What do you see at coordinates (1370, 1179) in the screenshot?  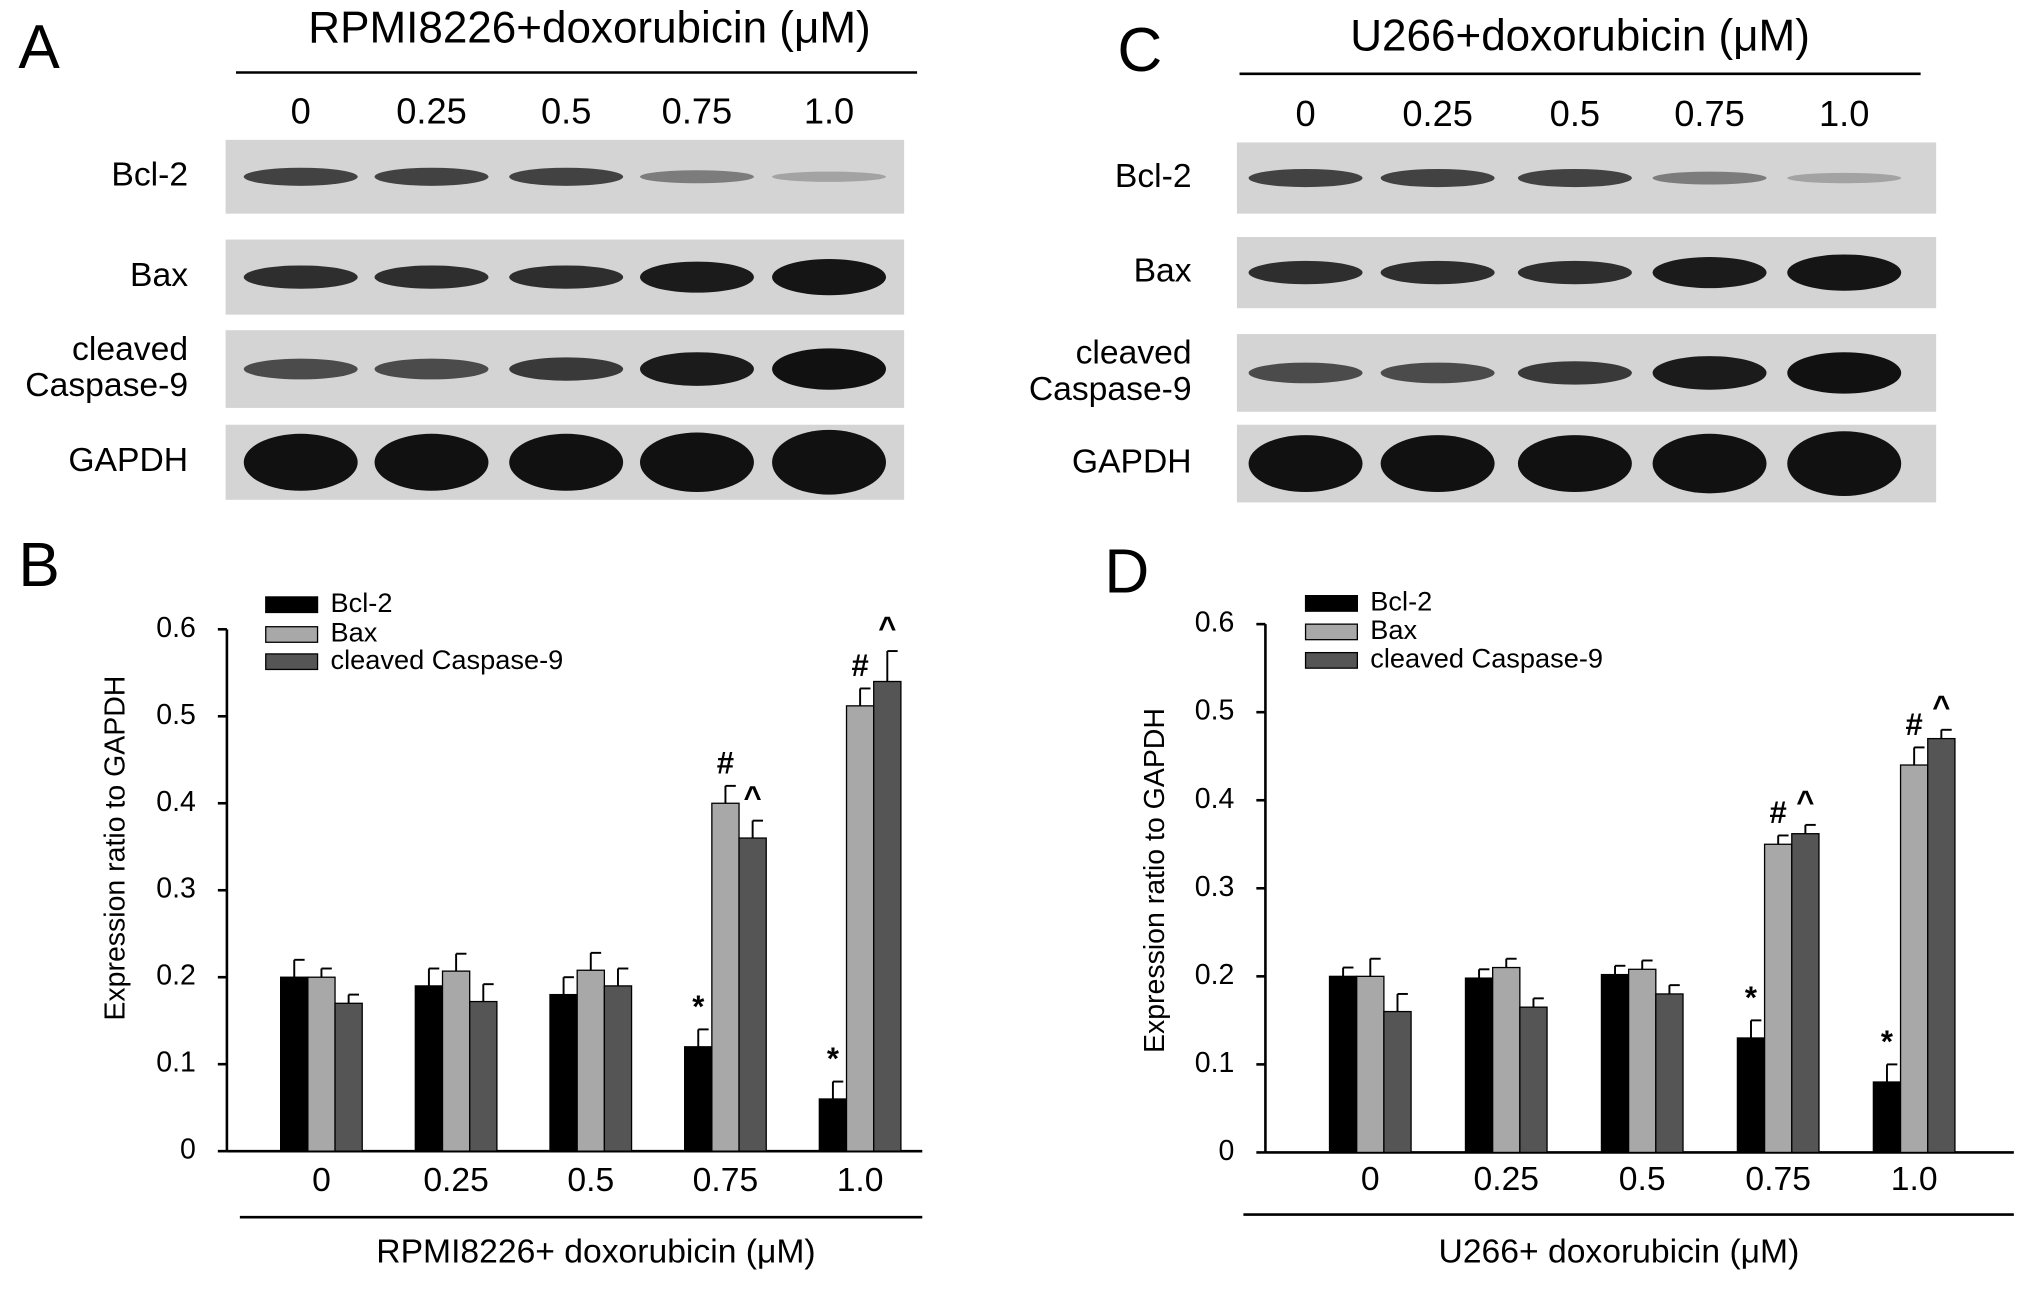 I see `x-tick-label: 0` at bounding box center [1370, 1179].